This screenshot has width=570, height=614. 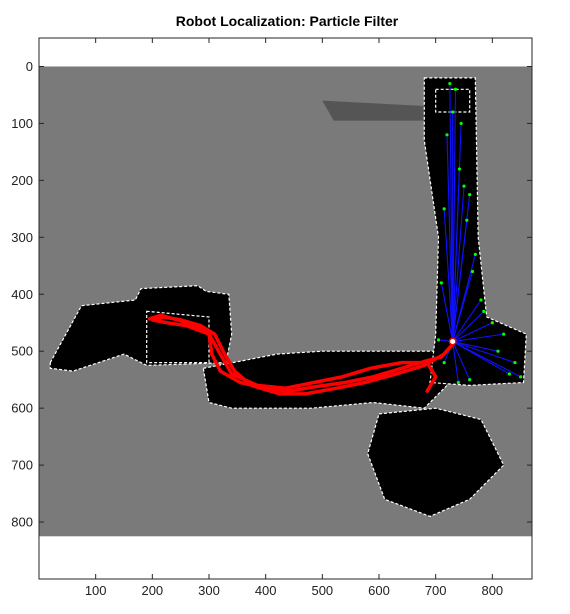 I want to click on x-tick-label-600: 600, so click(x=379, y=590).